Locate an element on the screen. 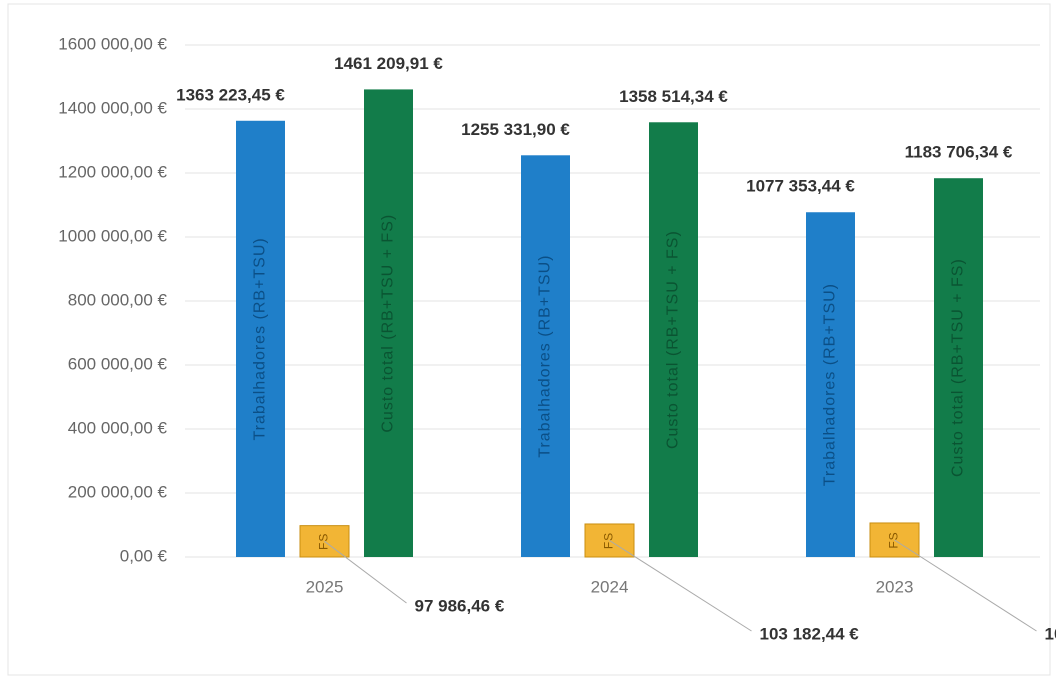  value-label: 97 986,46 € is located at coordinates (460, 605).